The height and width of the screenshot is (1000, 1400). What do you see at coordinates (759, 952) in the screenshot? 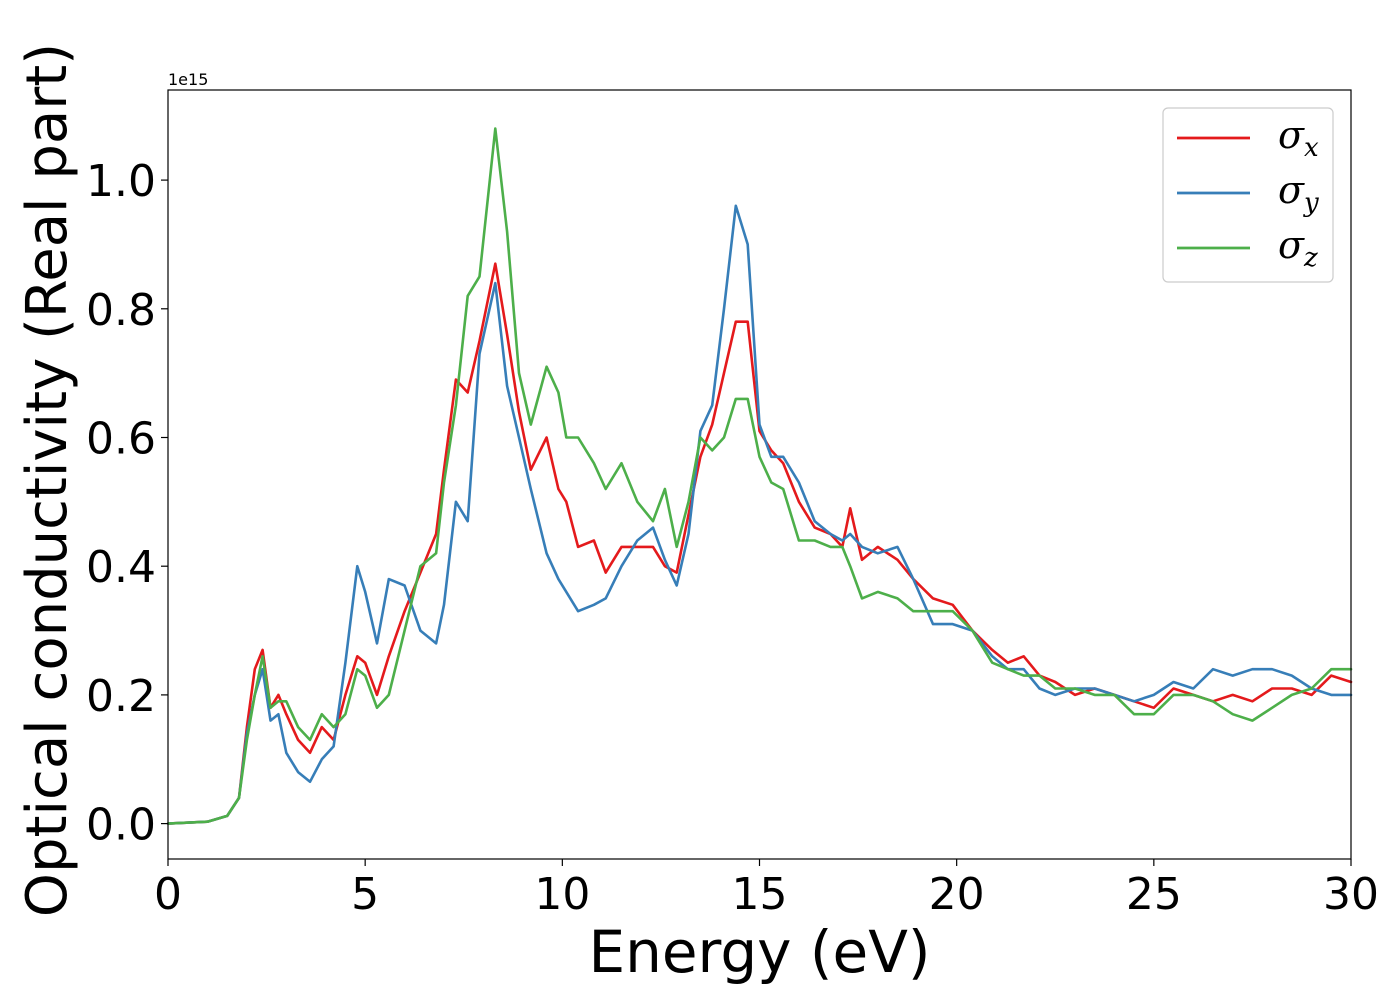
I see `x-axis-title: Energy (eV)` at bounding box center [759, 952].